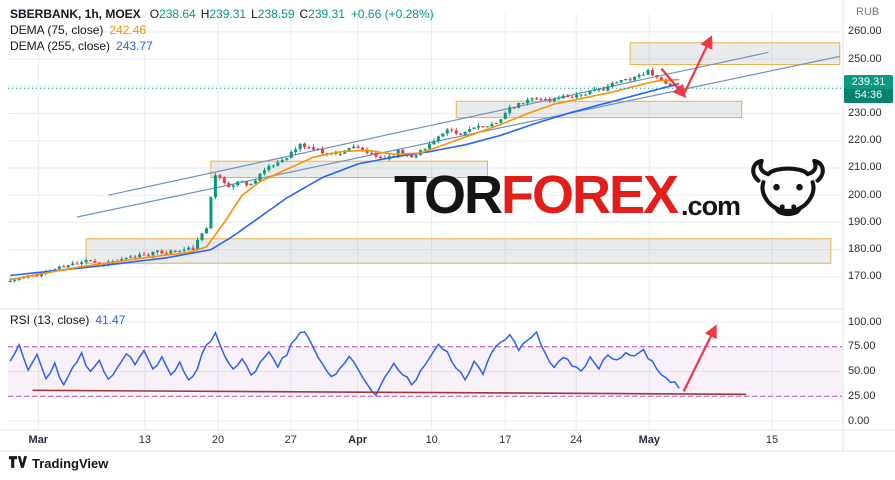 The width and height of the screenshot is (895, 480). What do you see at coordinates (134, 46) in the screenshot?
I see `dema255-value: 243.77` at bounding box center [134, 46].